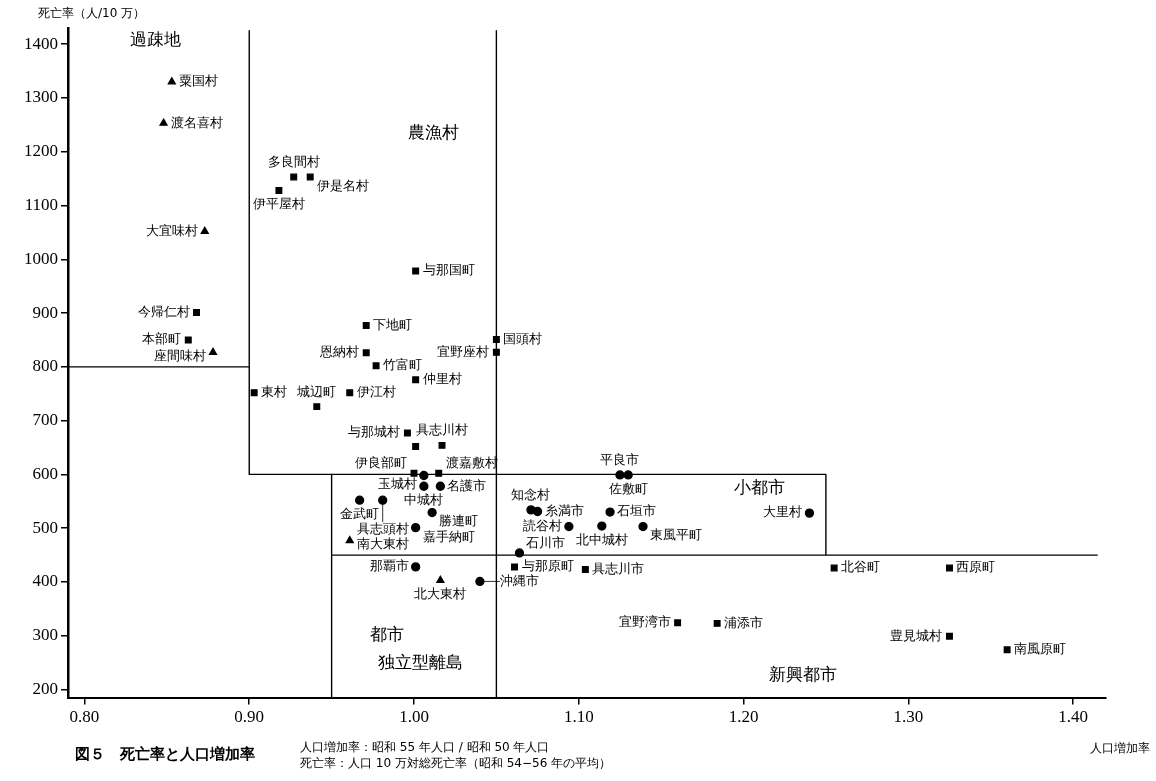 The width and height of the screenshot is (1156, 781). What do you see at coordinates (542, 525) in the screenshot?
I see `annotation: 読谷村` at bounding box center [542, 525].